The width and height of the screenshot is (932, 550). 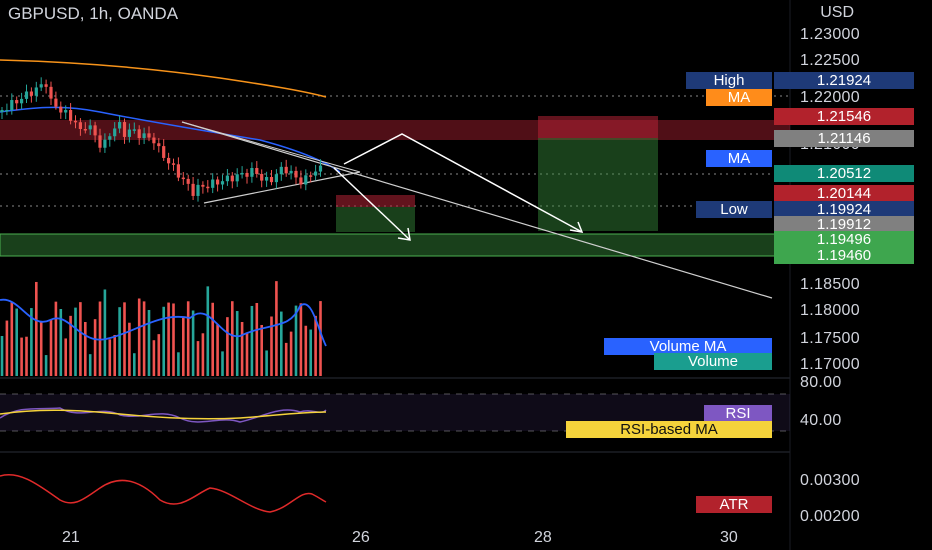 What do you see at coordinates (844, 80) in the screenshot?
I see `high-value-tag: 1.21924` at bounding box center [844, 80].